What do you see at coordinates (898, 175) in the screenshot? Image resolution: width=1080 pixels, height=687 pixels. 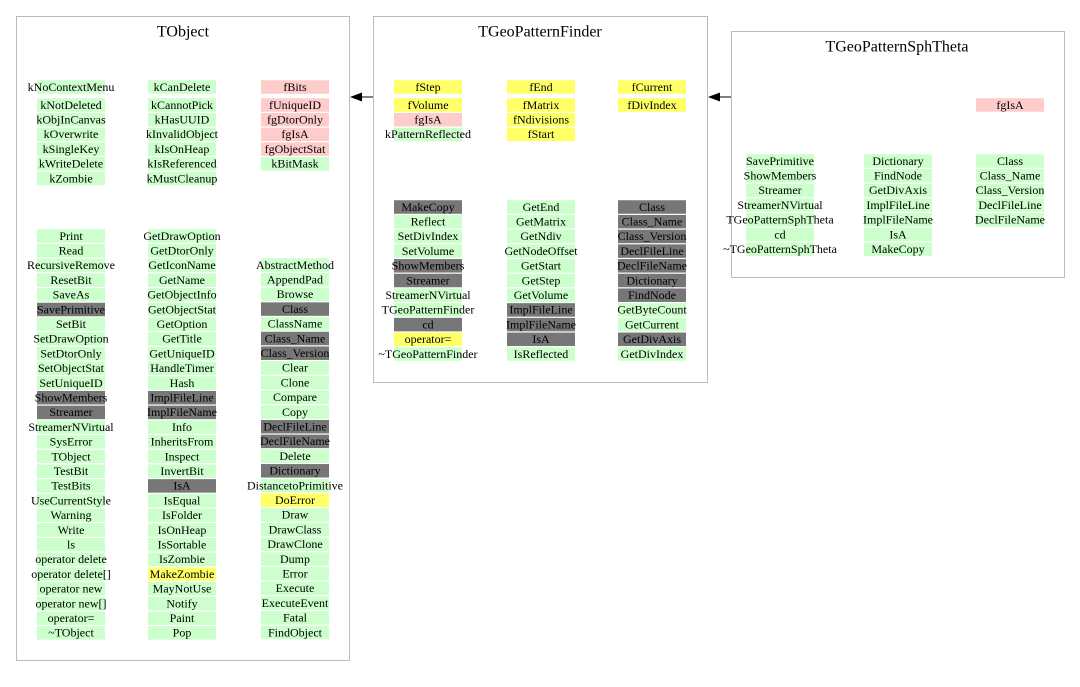 I see `member-label: FindNode` at bounding box center [898, 175].